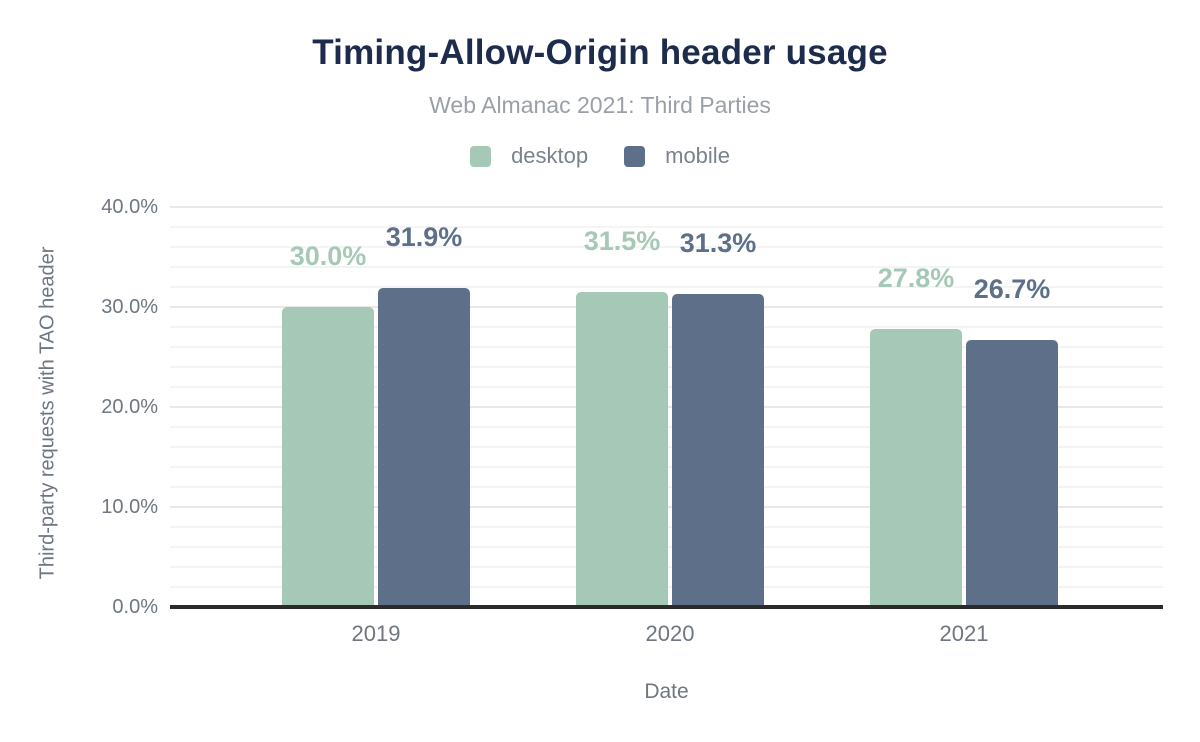 This screenshot has width=1200, height=742. What do you see at coordinates (481, 156) in the screenshot?
I see `legend-swatch-desktop` at bounding box center [481, 156].